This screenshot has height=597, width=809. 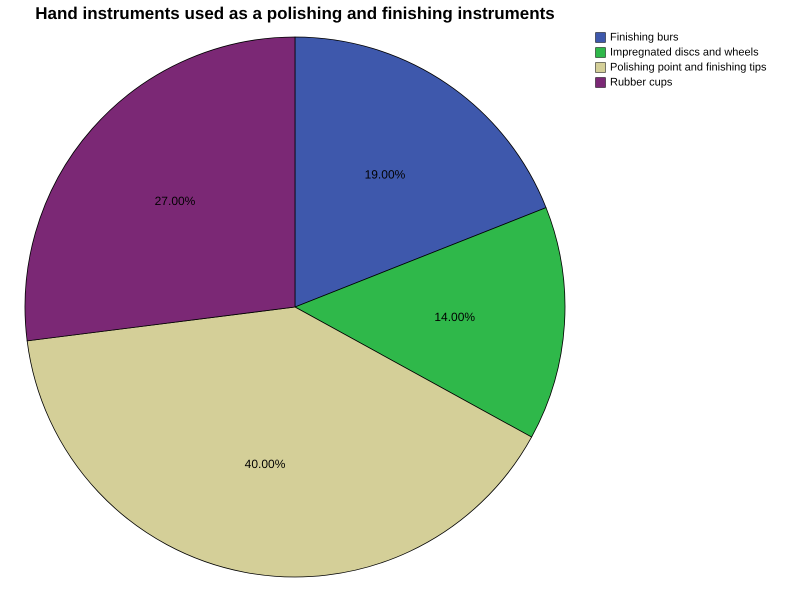 I want to click on legend-label: Impregnated discs and wheels, so click(x=685, y=52).